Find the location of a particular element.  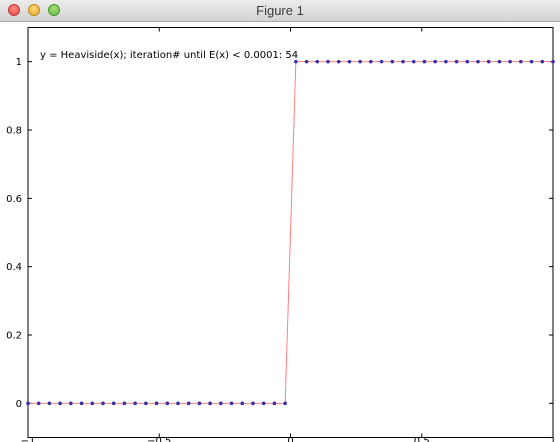

y-tick-label: 0 is located at coordinates (19, 404).